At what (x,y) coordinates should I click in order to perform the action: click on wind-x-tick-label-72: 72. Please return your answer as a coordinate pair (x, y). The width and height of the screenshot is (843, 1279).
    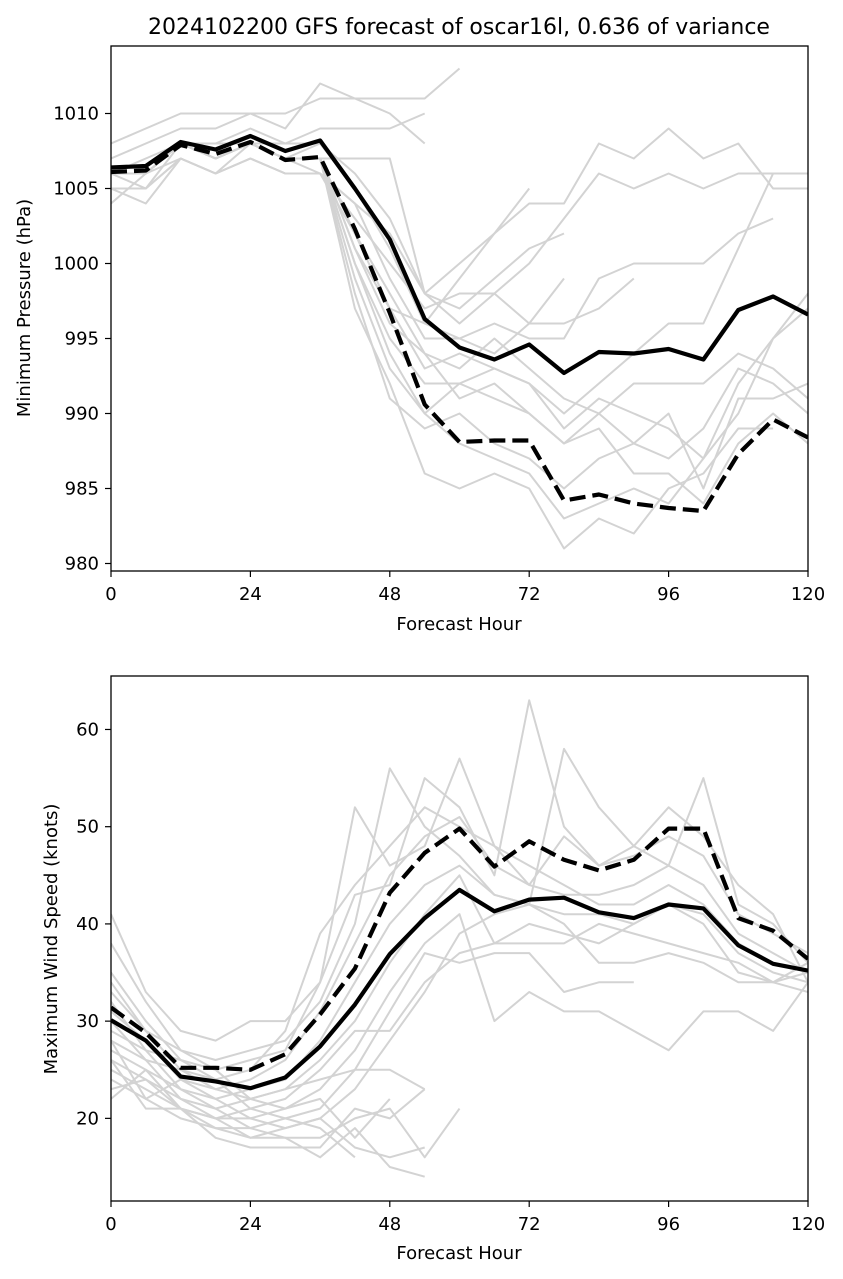
    Looking at the image, I should click on (529, 1224).